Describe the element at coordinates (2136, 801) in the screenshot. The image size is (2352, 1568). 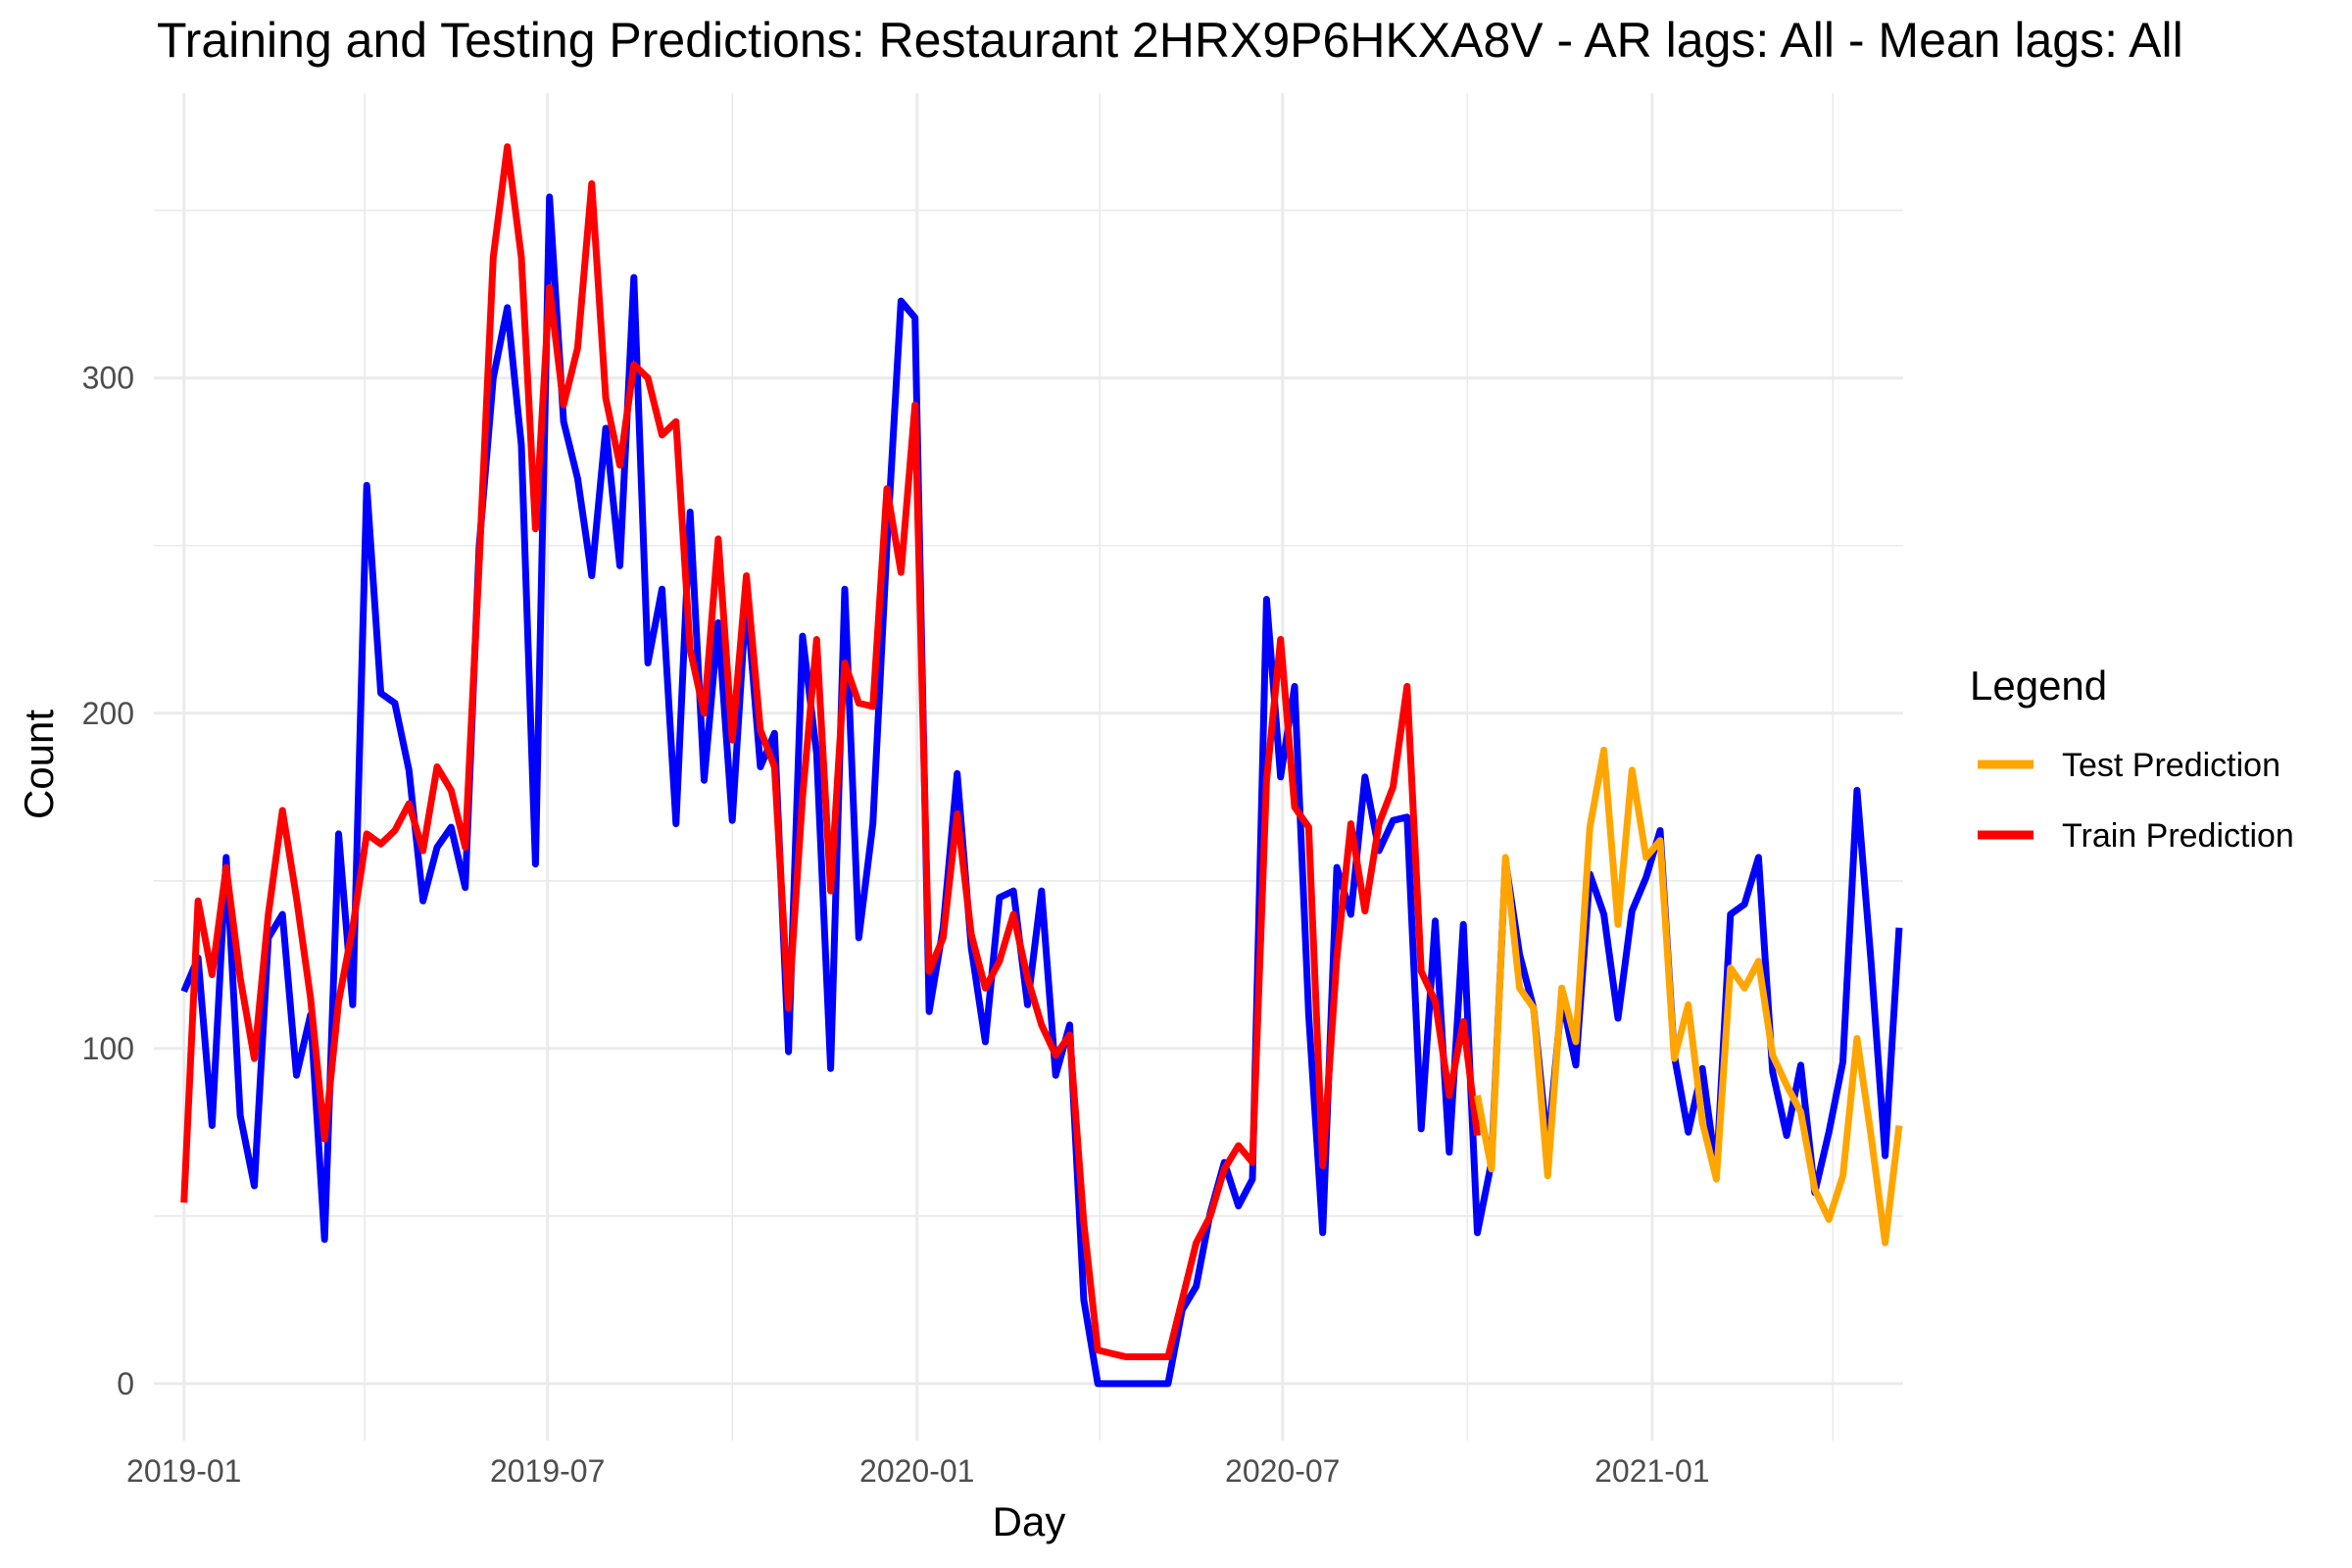
I see `legend-entries: Test Prediction Train Prediction` at that location.